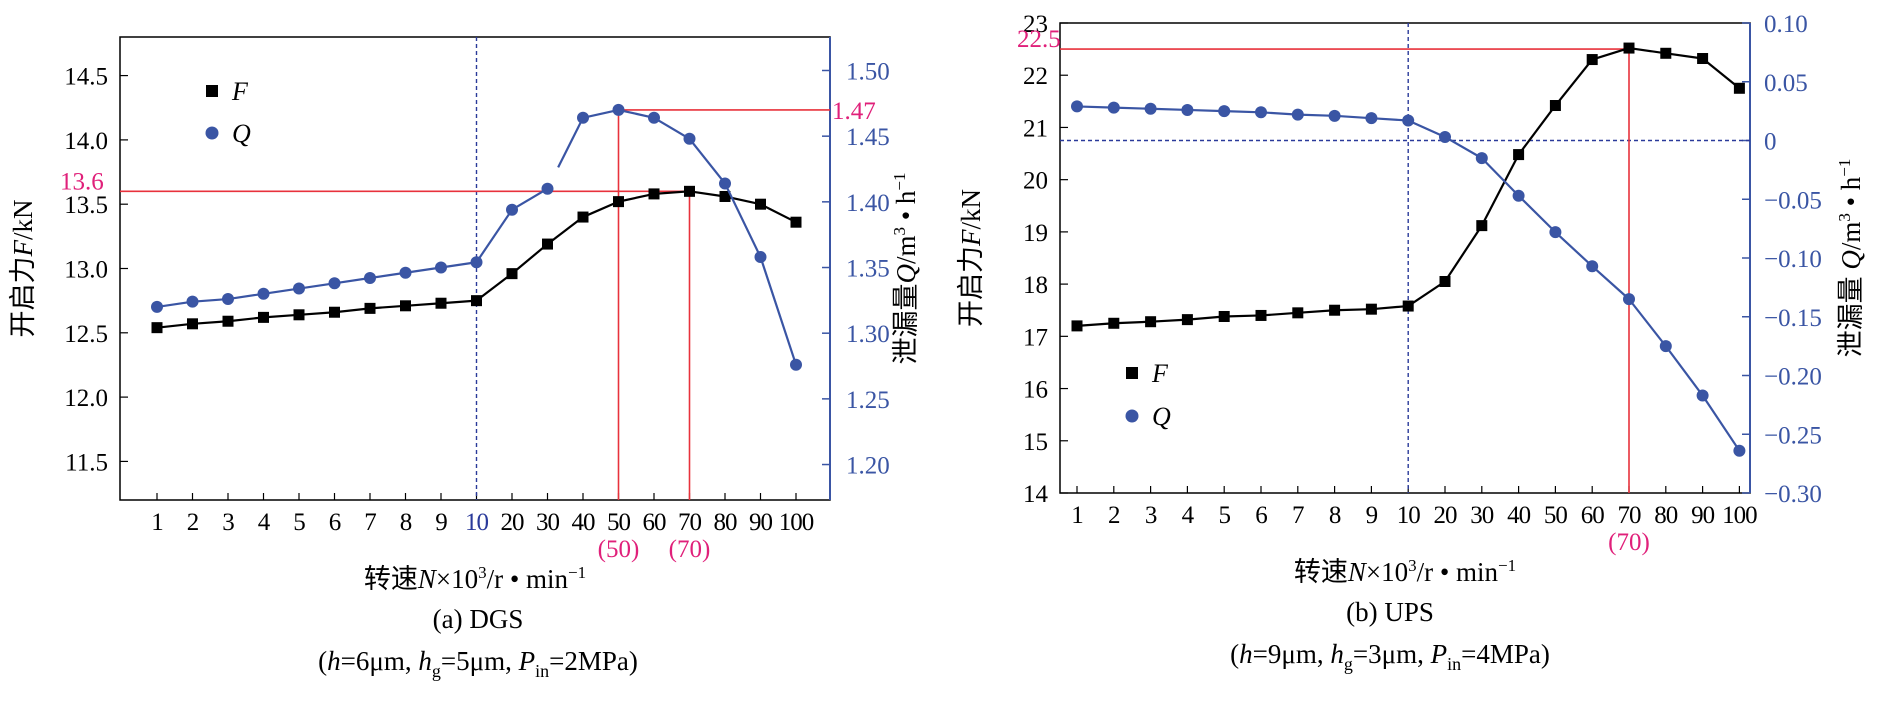  What do you see at coordinates (86, 77) in the screenshot?
I see `y-left-tick-label: 14.5` at bounding box center [86, 77].